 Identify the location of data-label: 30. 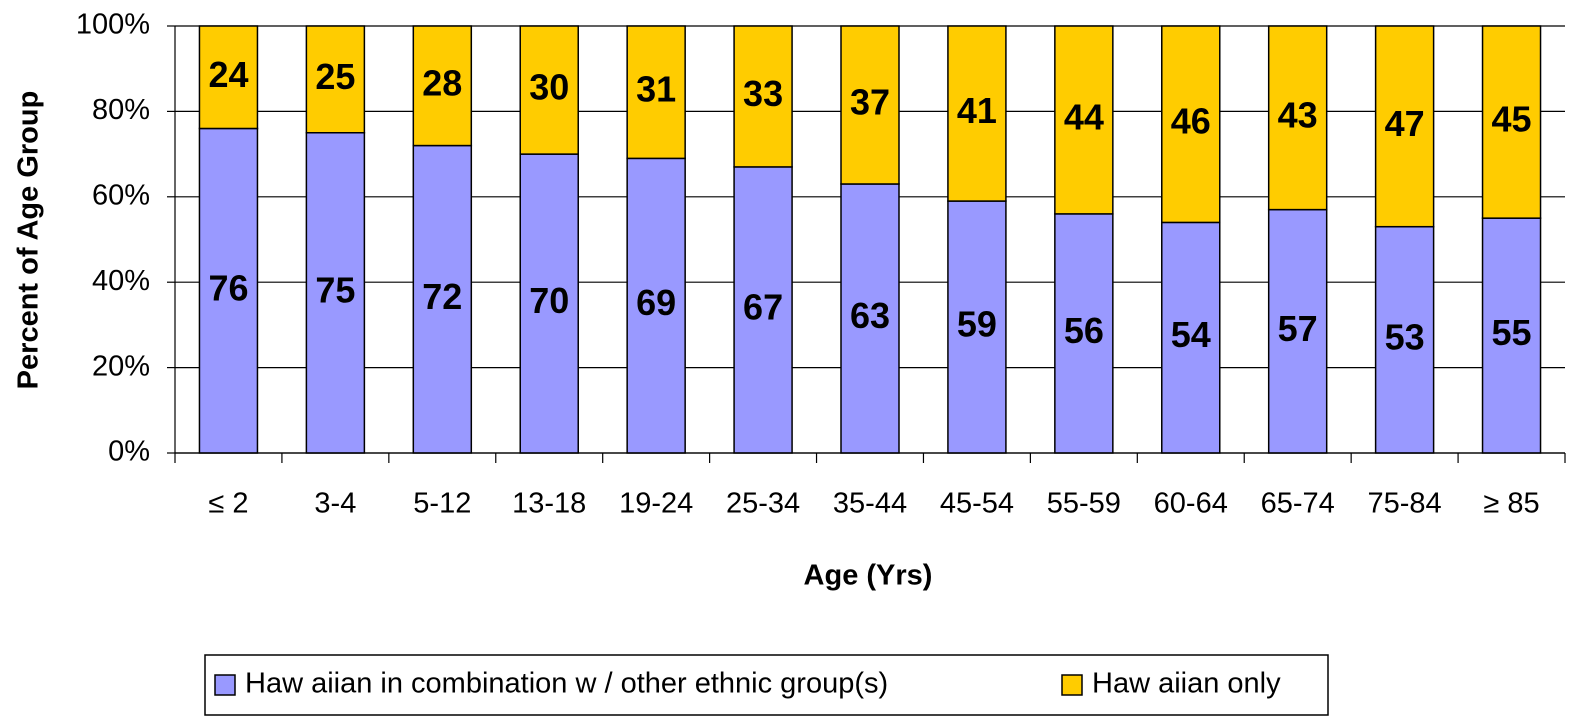
(549, 87).